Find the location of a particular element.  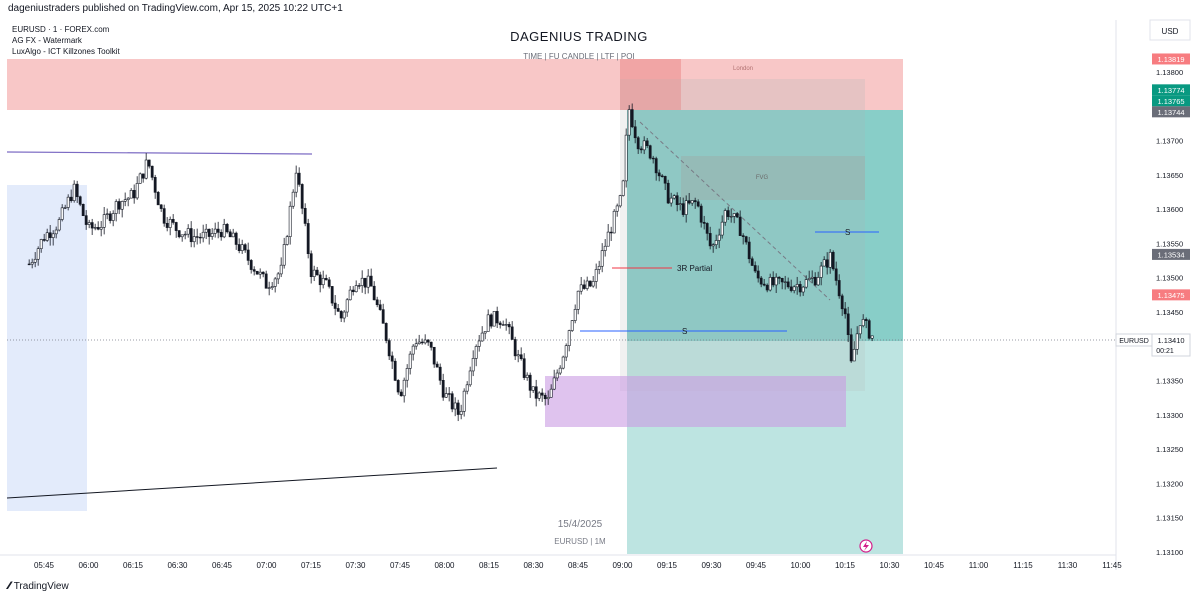

last-price-text: 1.13410 is located at coordinates (1170, 340).